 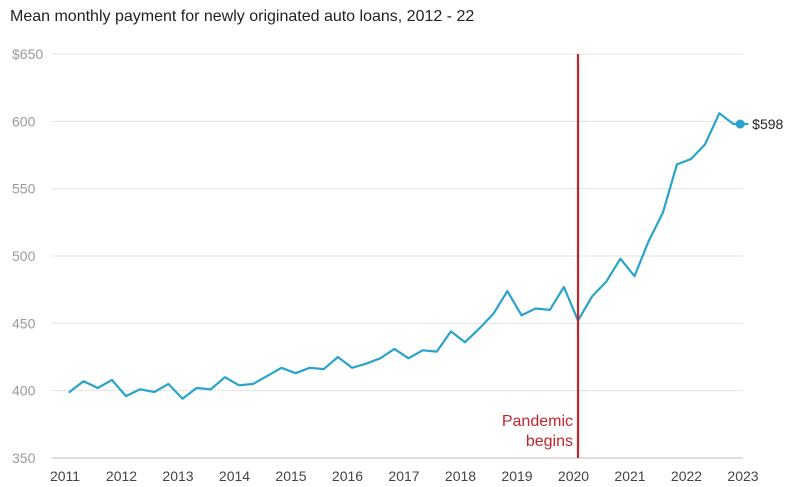 I want to click on x-tick-label: 2014, so click(x=234, y=476).